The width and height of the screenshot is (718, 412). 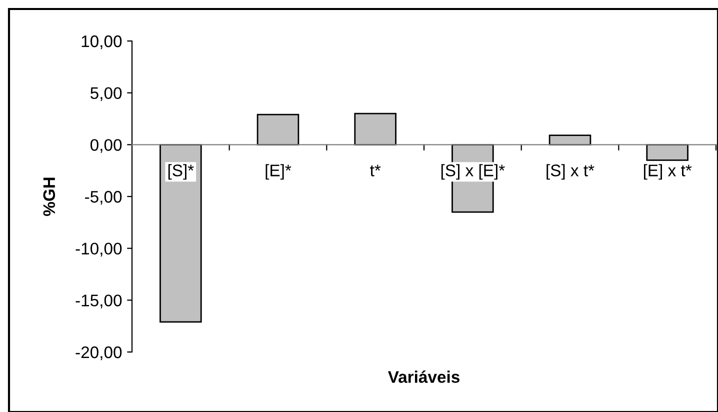 What do you see at coordinates (570, 172) in the screenshot?
I see `x-tick-label: [S] x t*` at bounding box center [570, 172].